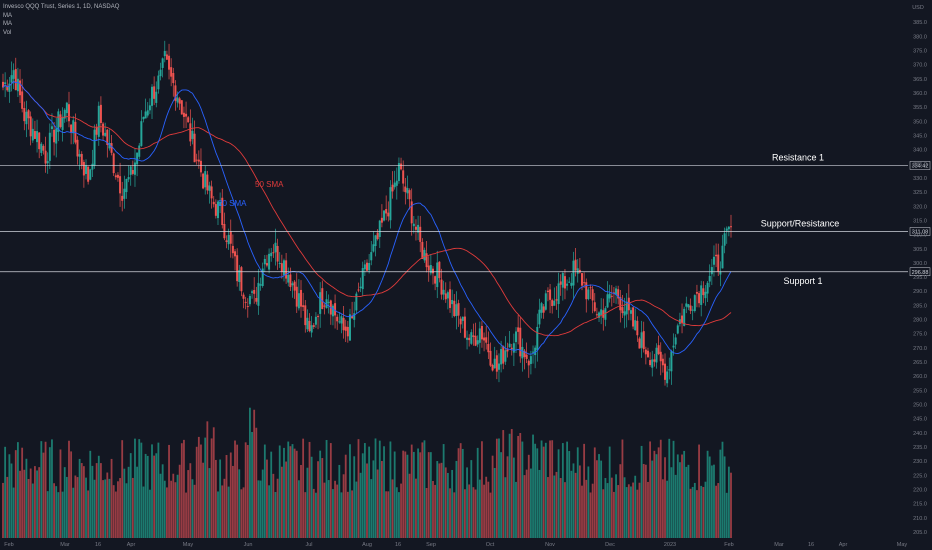  Describe the element at coordinates (550, 545) in the screenshot. I see `x-tick-label: Nov` at that location.